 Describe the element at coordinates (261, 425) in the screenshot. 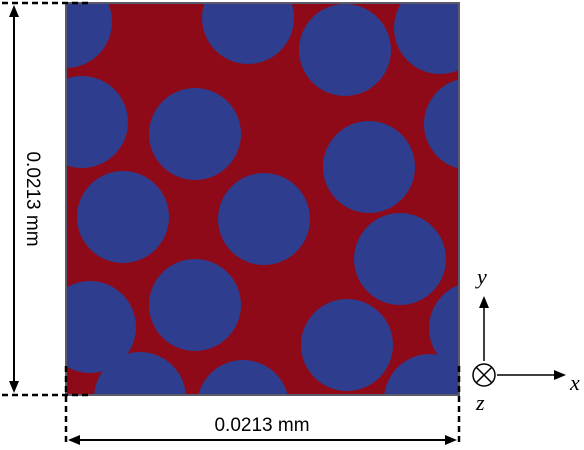

I see `width-dimension-label: 0.0213 mm` at that location.